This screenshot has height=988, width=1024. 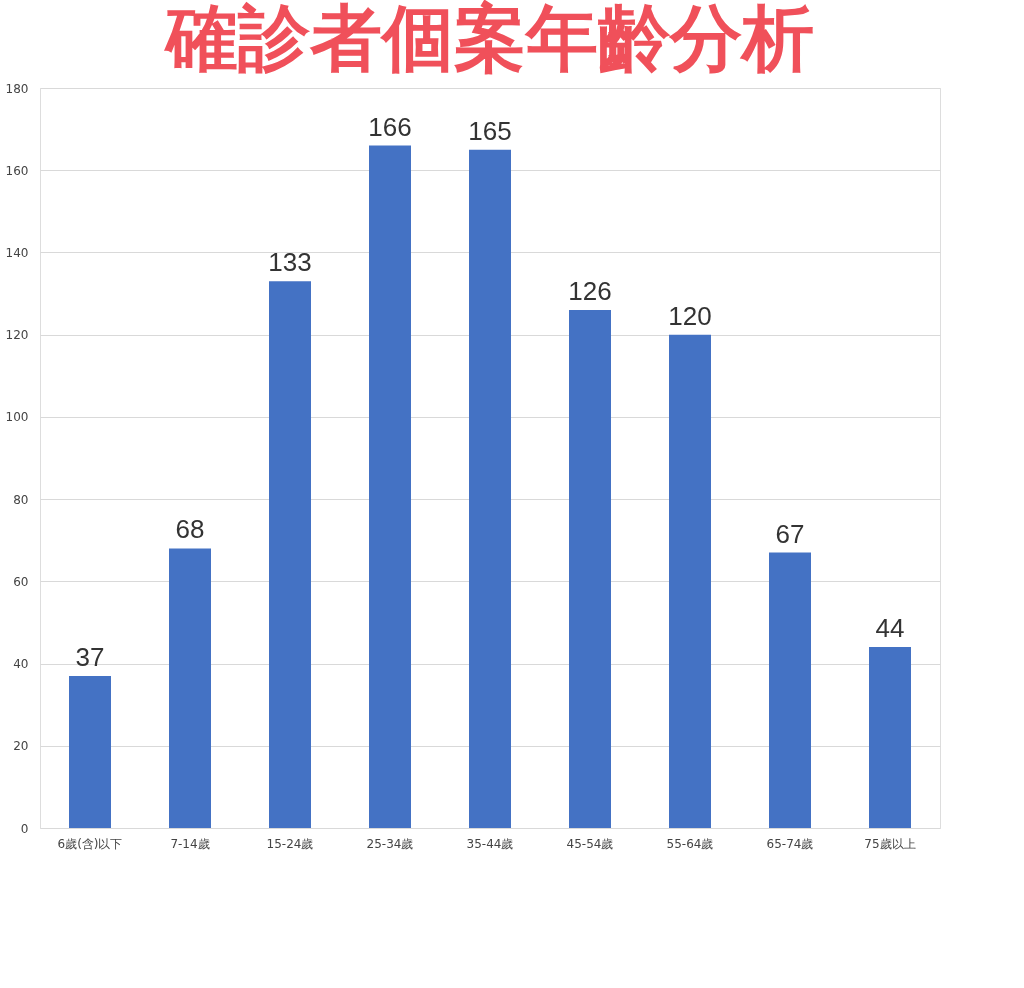 I want to click on y-tick-label: 0, so click(x=24, y=828).